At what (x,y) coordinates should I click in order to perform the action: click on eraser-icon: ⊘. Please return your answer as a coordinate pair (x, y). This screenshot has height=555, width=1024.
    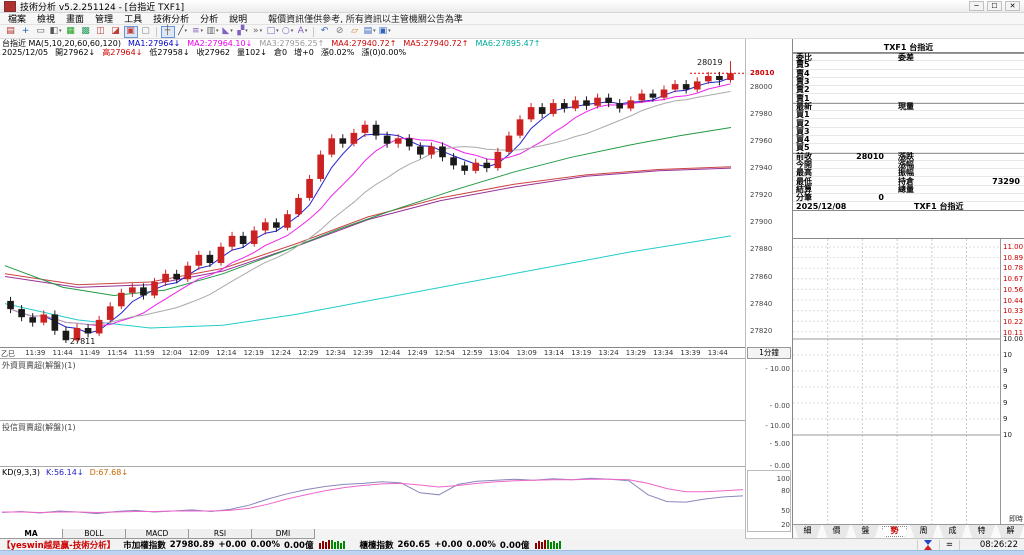
    Looking at the image, I should click on (340, 32).